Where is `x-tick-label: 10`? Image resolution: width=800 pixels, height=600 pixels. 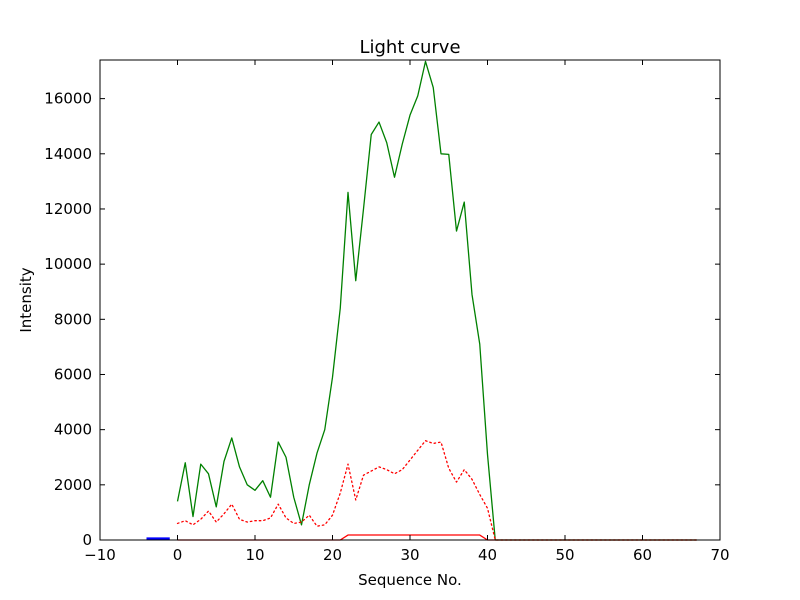 x-tick-label: 10 is located at coordinates (254, 555).